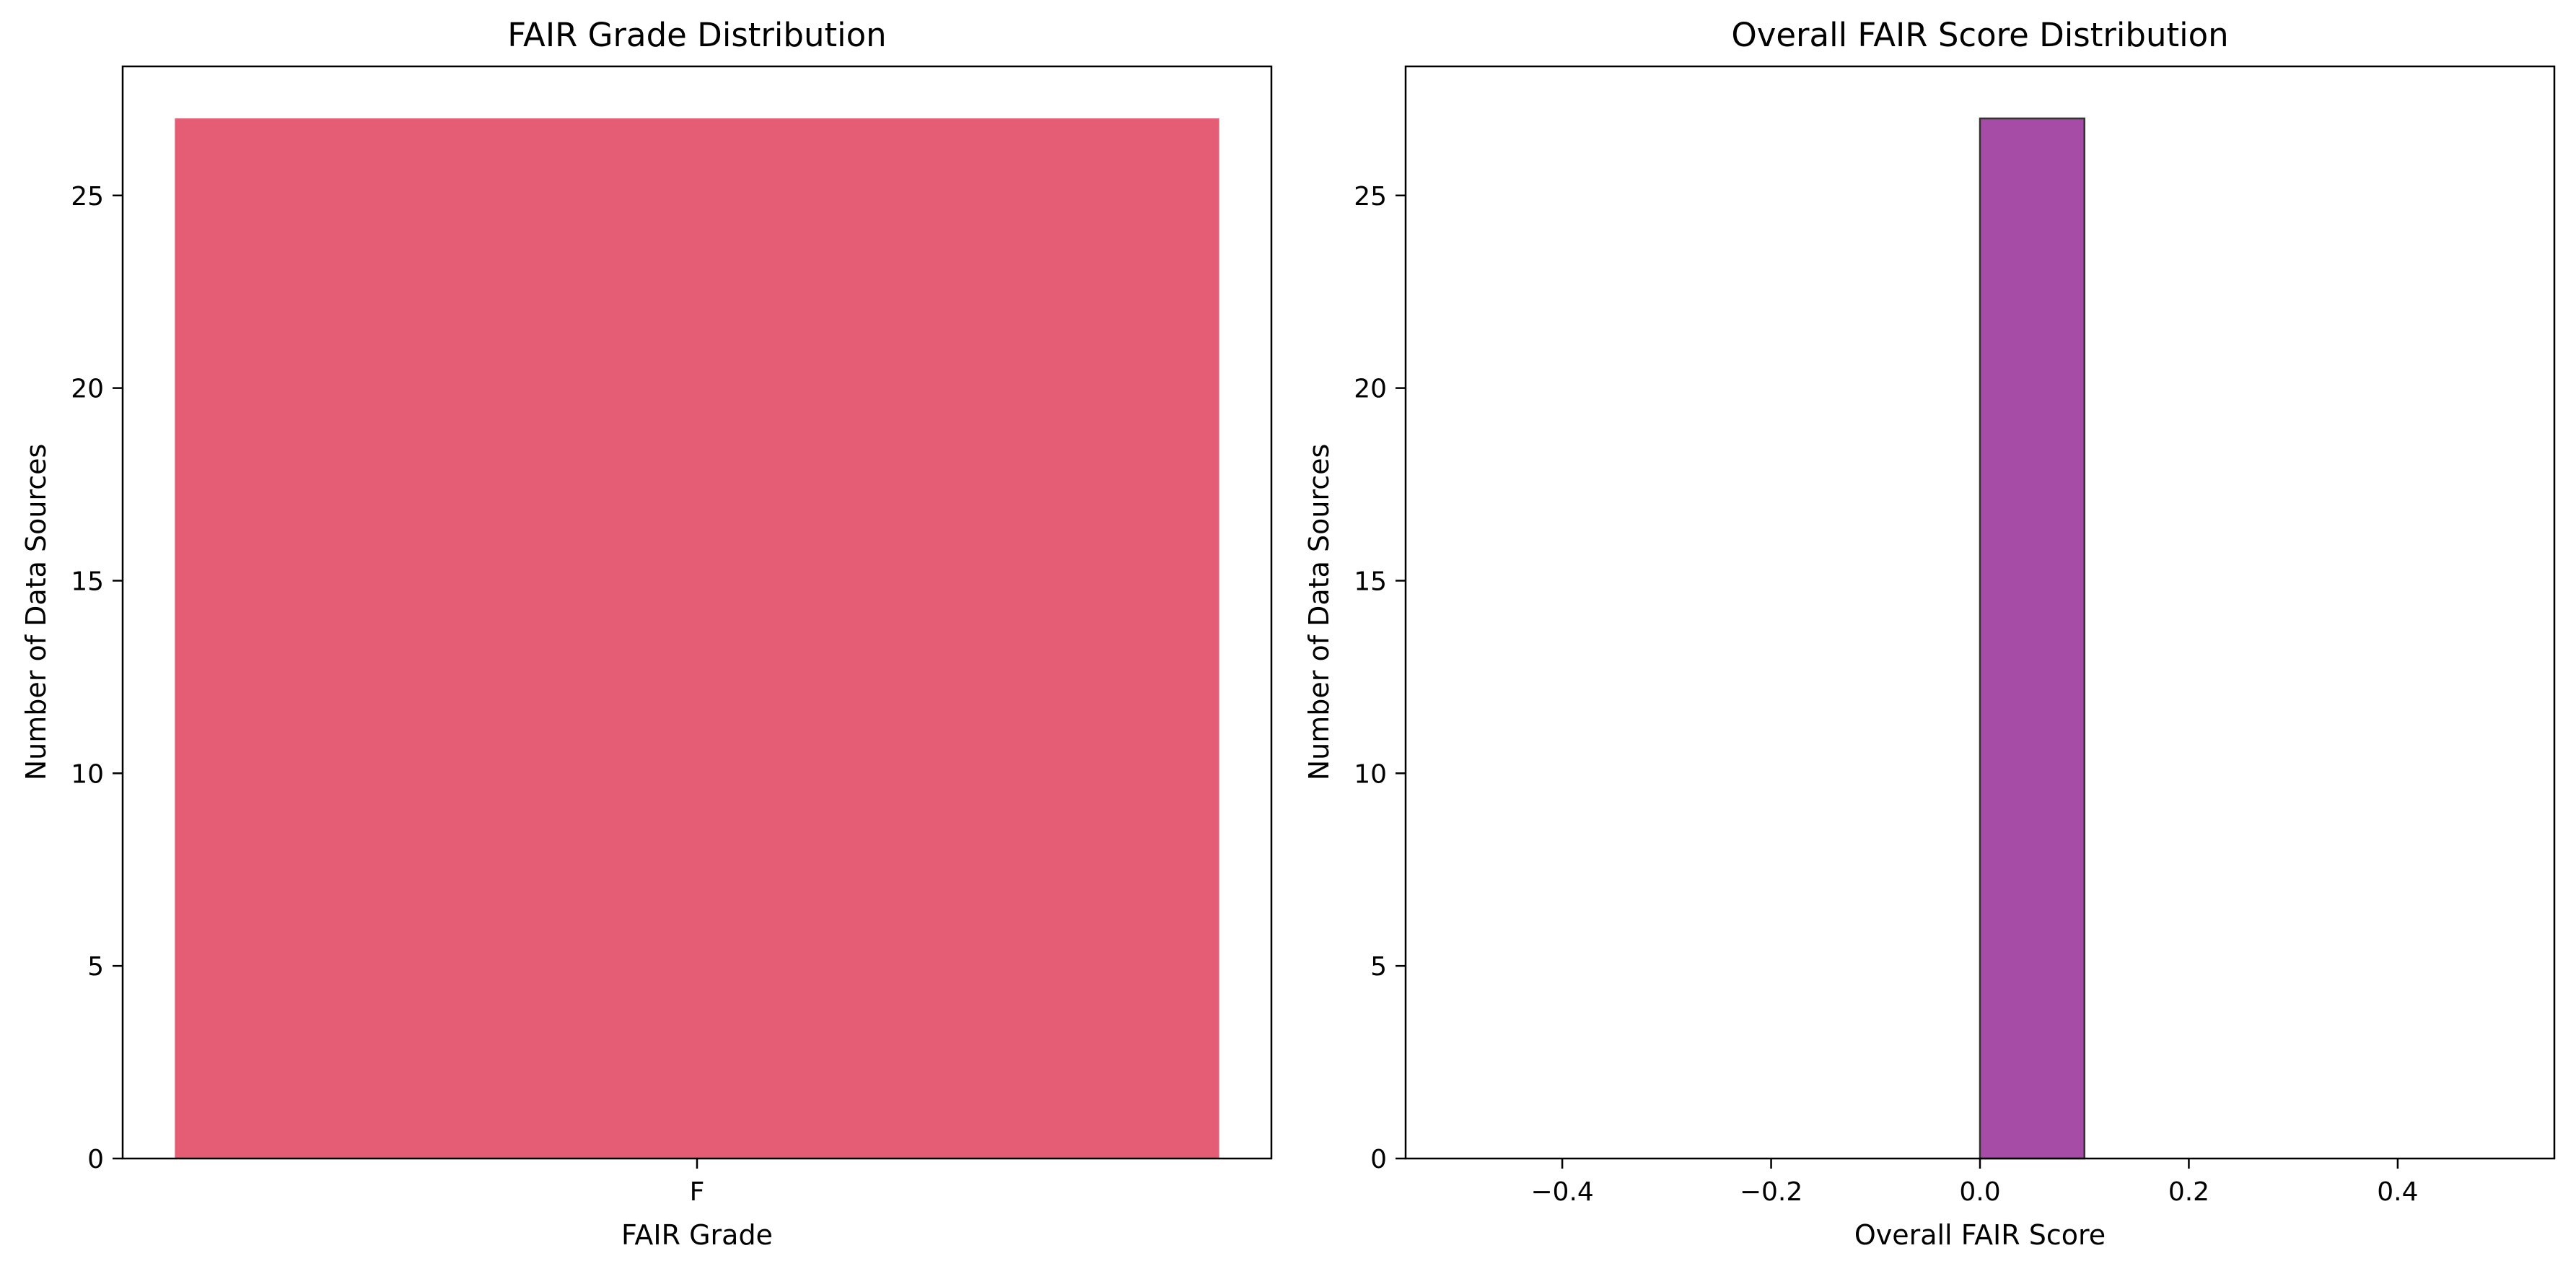 The height and width of the screenshot is (1274, 2576). Describe the element at coordinates (1979, 35) in the screenshot. I see `chart-title: Overall FAIR Score Distribution` at that location.